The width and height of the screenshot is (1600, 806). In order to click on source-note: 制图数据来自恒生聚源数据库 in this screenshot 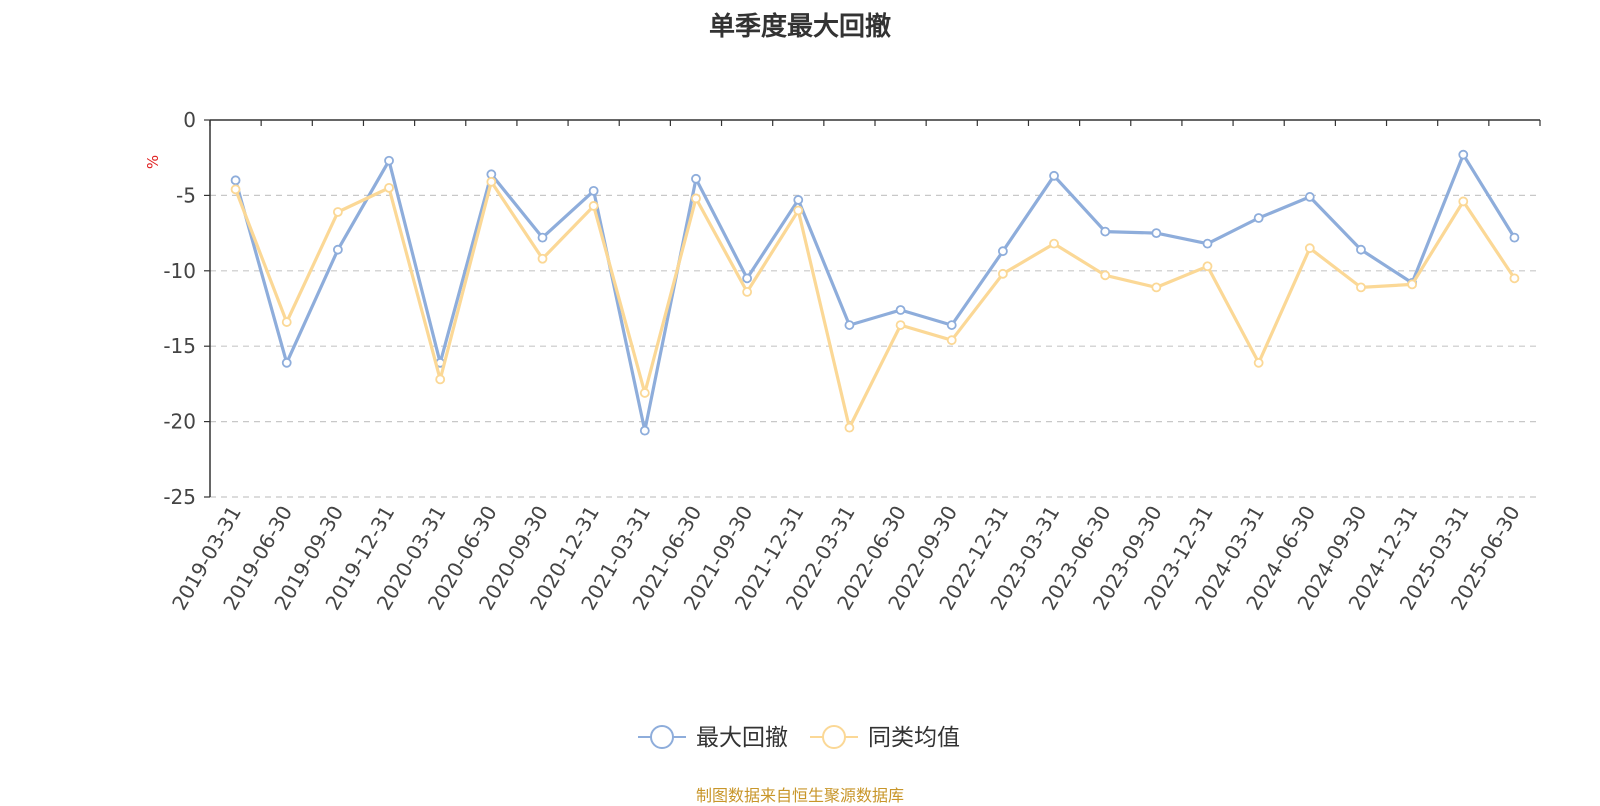, I will do `click(799, 795)`.